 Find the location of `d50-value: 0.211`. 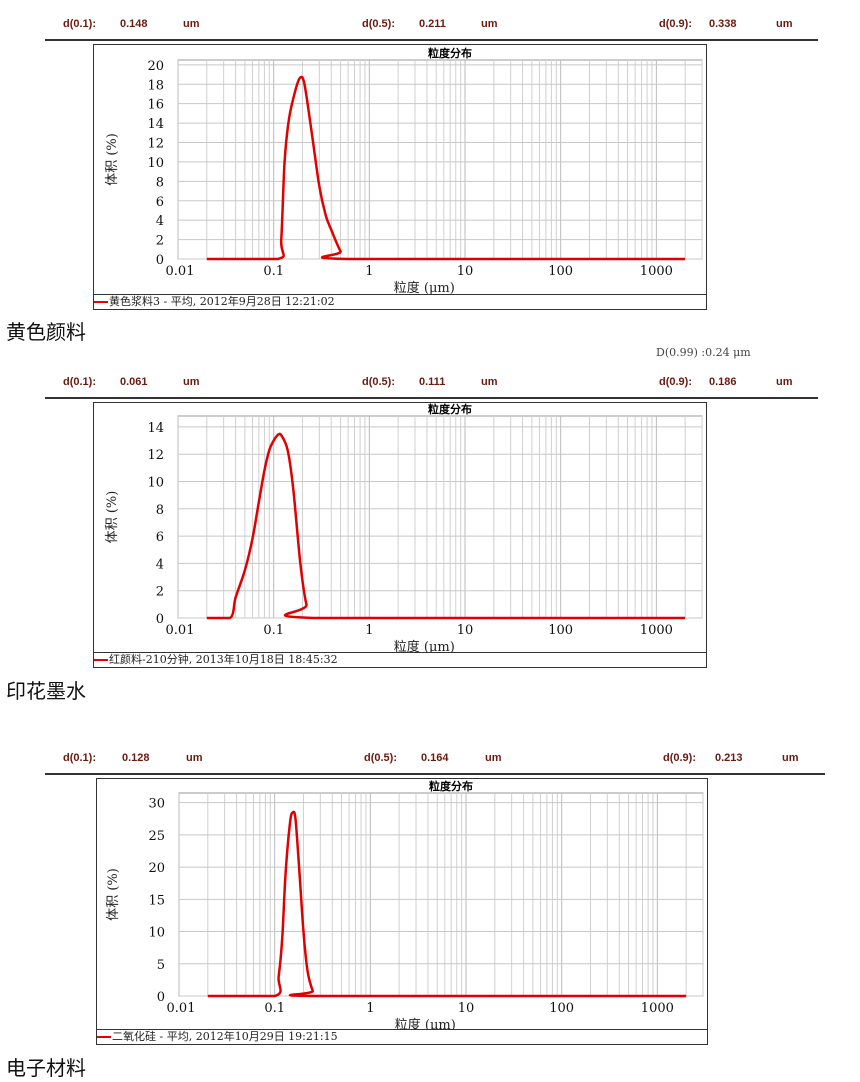

d50-value: 0.211 is located at coordinates (432, 24).